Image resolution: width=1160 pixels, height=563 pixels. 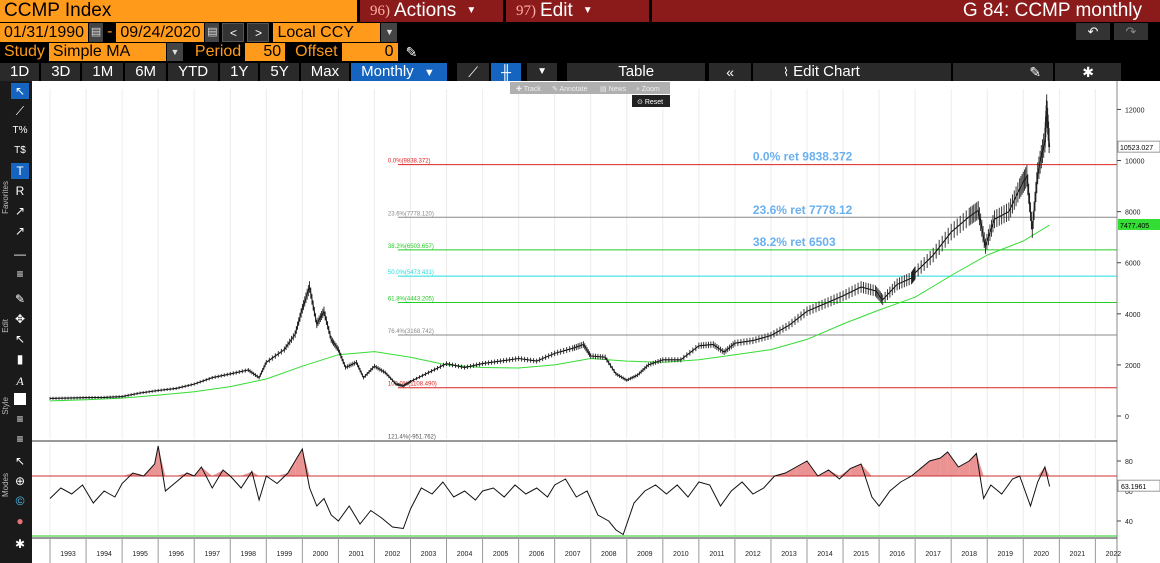 I want to click on horizontal-line-icon: —, so click(x=20, y=254).